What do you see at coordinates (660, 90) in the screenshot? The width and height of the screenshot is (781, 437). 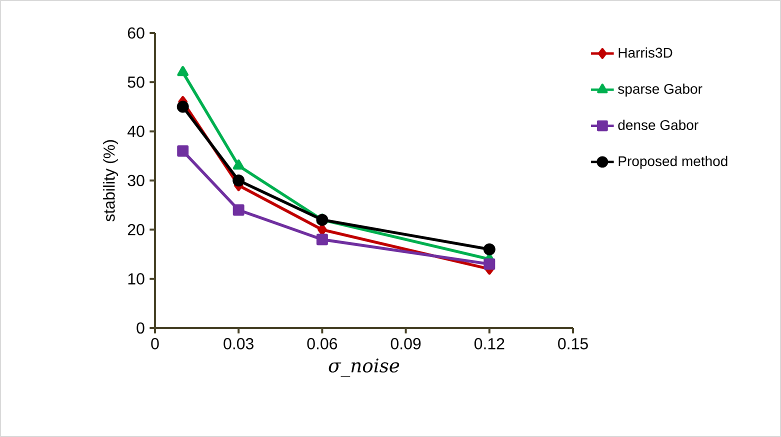 I see `legend-label: sparse Gabor` at bounding box center [660, 90].